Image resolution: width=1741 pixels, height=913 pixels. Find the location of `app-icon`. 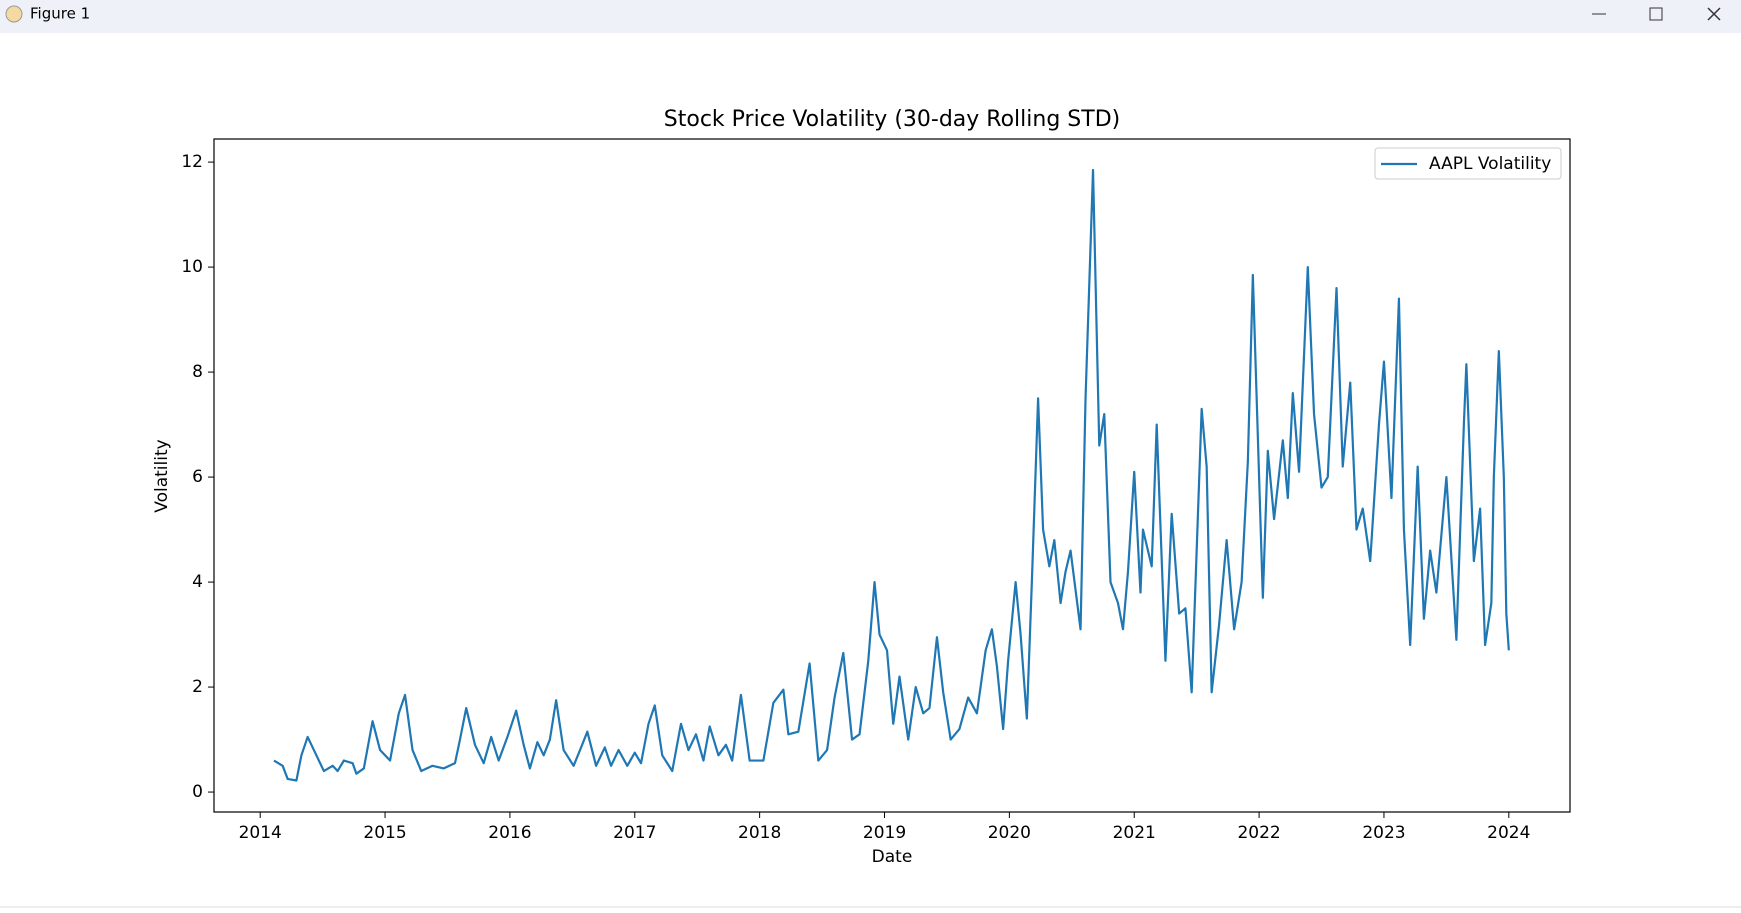

app-icon is located at coordinates (14, 14).